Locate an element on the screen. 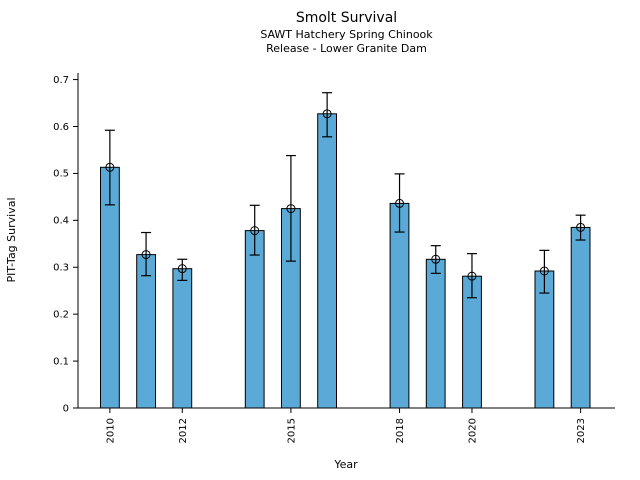 Image resolution: width=640 pixels, height=480 pixels. x-tick-label: 2010 is located at coordinates (110, 430).